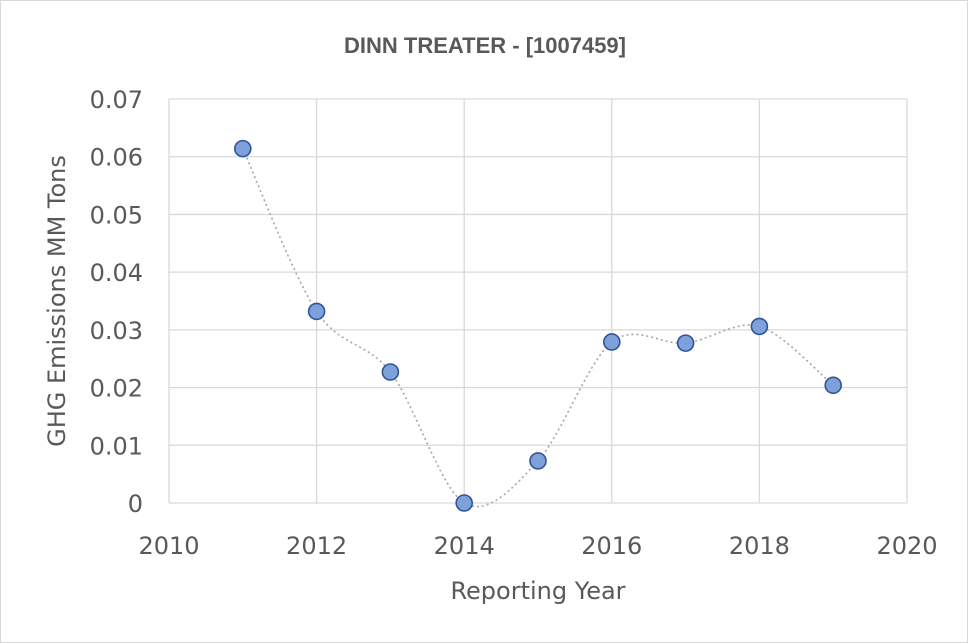  I want to click on y-tick-label: 0.07, so click(116, 100).